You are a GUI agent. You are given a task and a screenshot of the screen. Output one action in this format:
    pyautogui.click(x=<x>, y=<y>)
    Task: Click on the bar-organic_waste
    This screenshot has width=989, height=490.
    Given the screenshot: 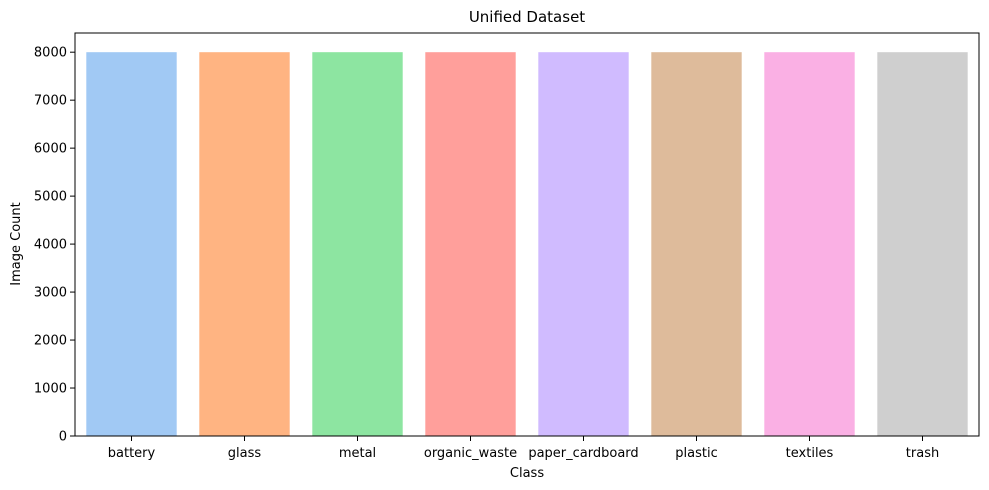 What is the action you would take?
    pyautogui.click(x=470, y=244)
    